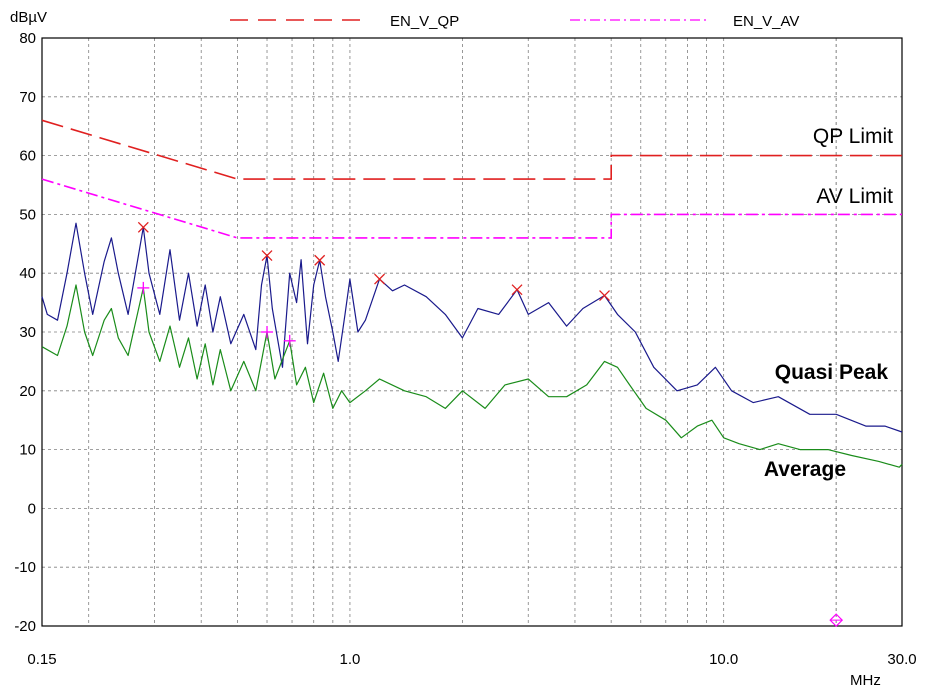 The height and width of the screenshot is (691, 931). I want to click on average-label: Average, so click(805, 469).